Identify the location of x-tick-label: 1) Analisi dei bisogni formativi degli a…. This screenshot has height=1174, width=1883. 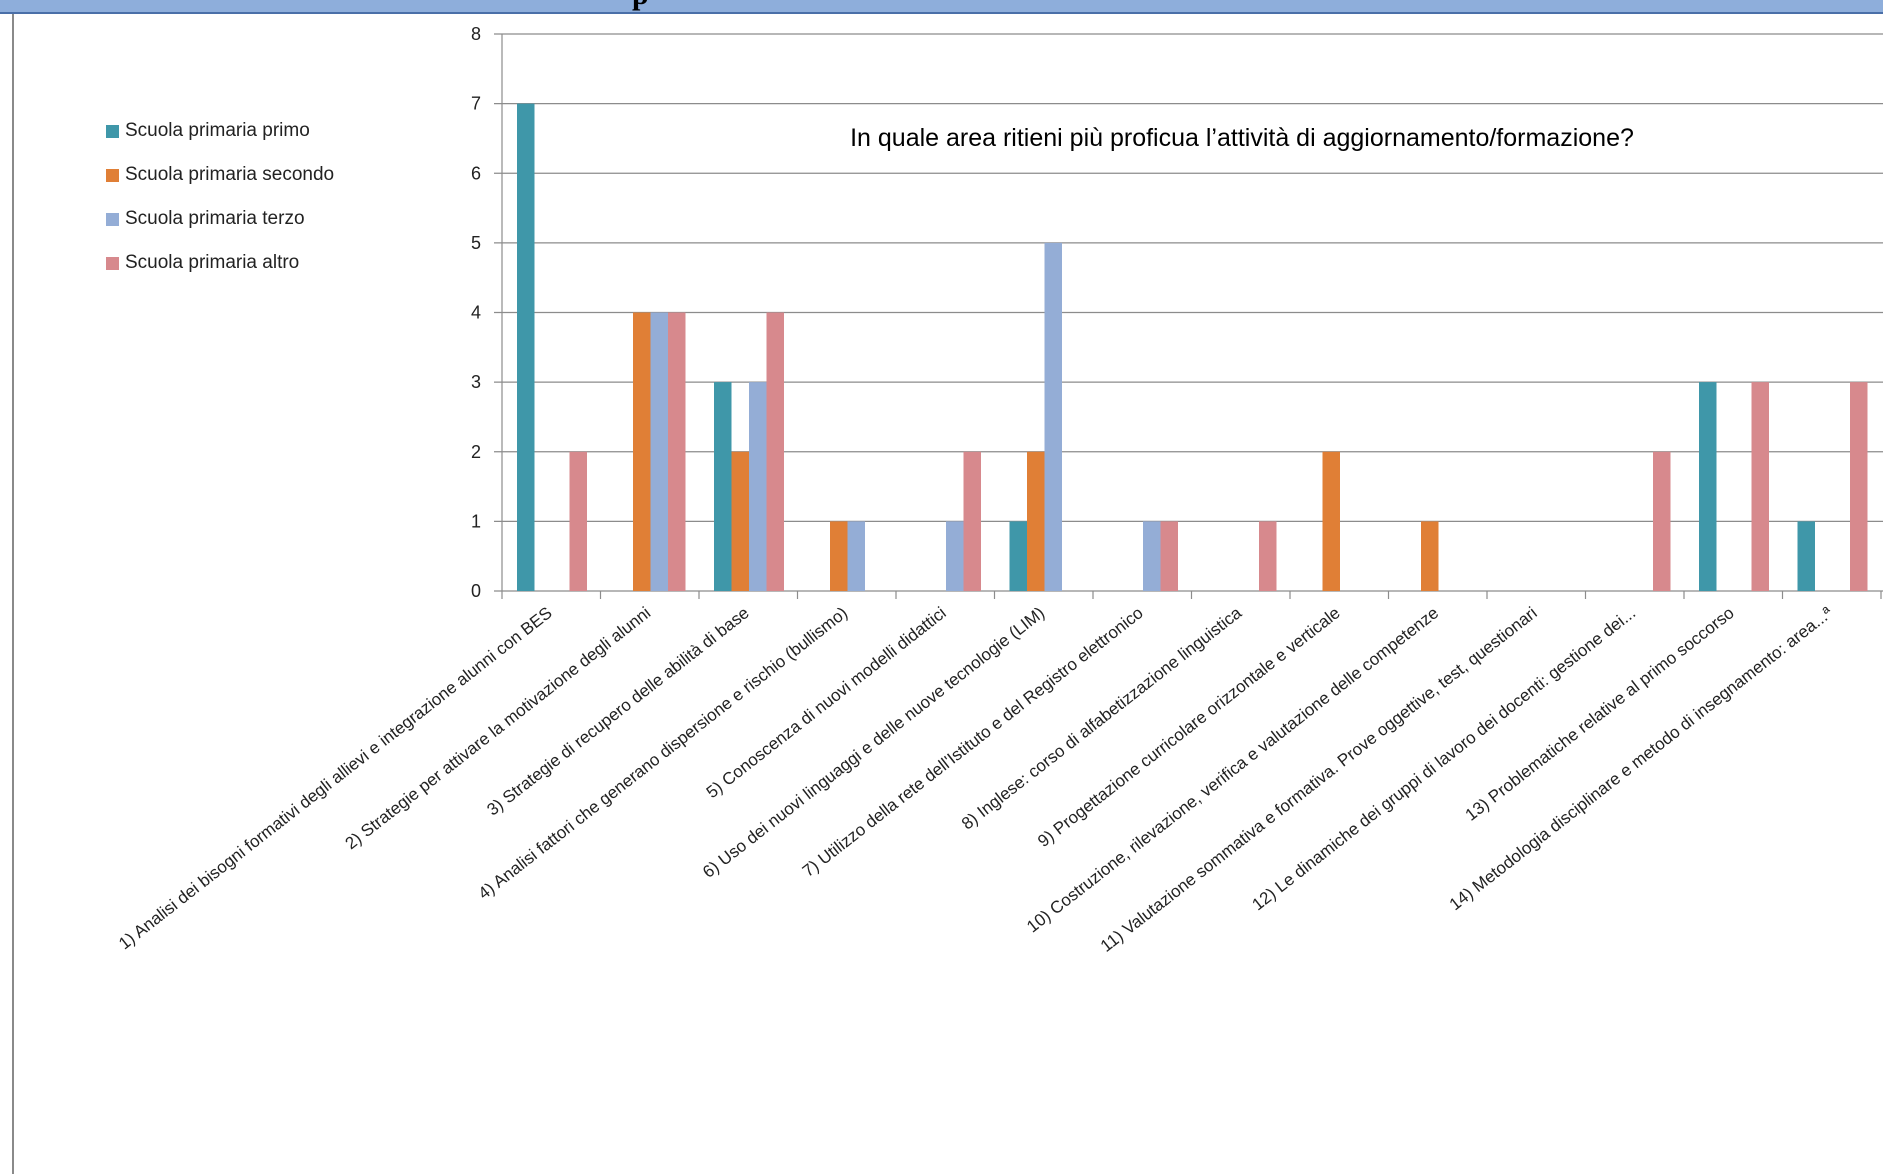
(335, 778).